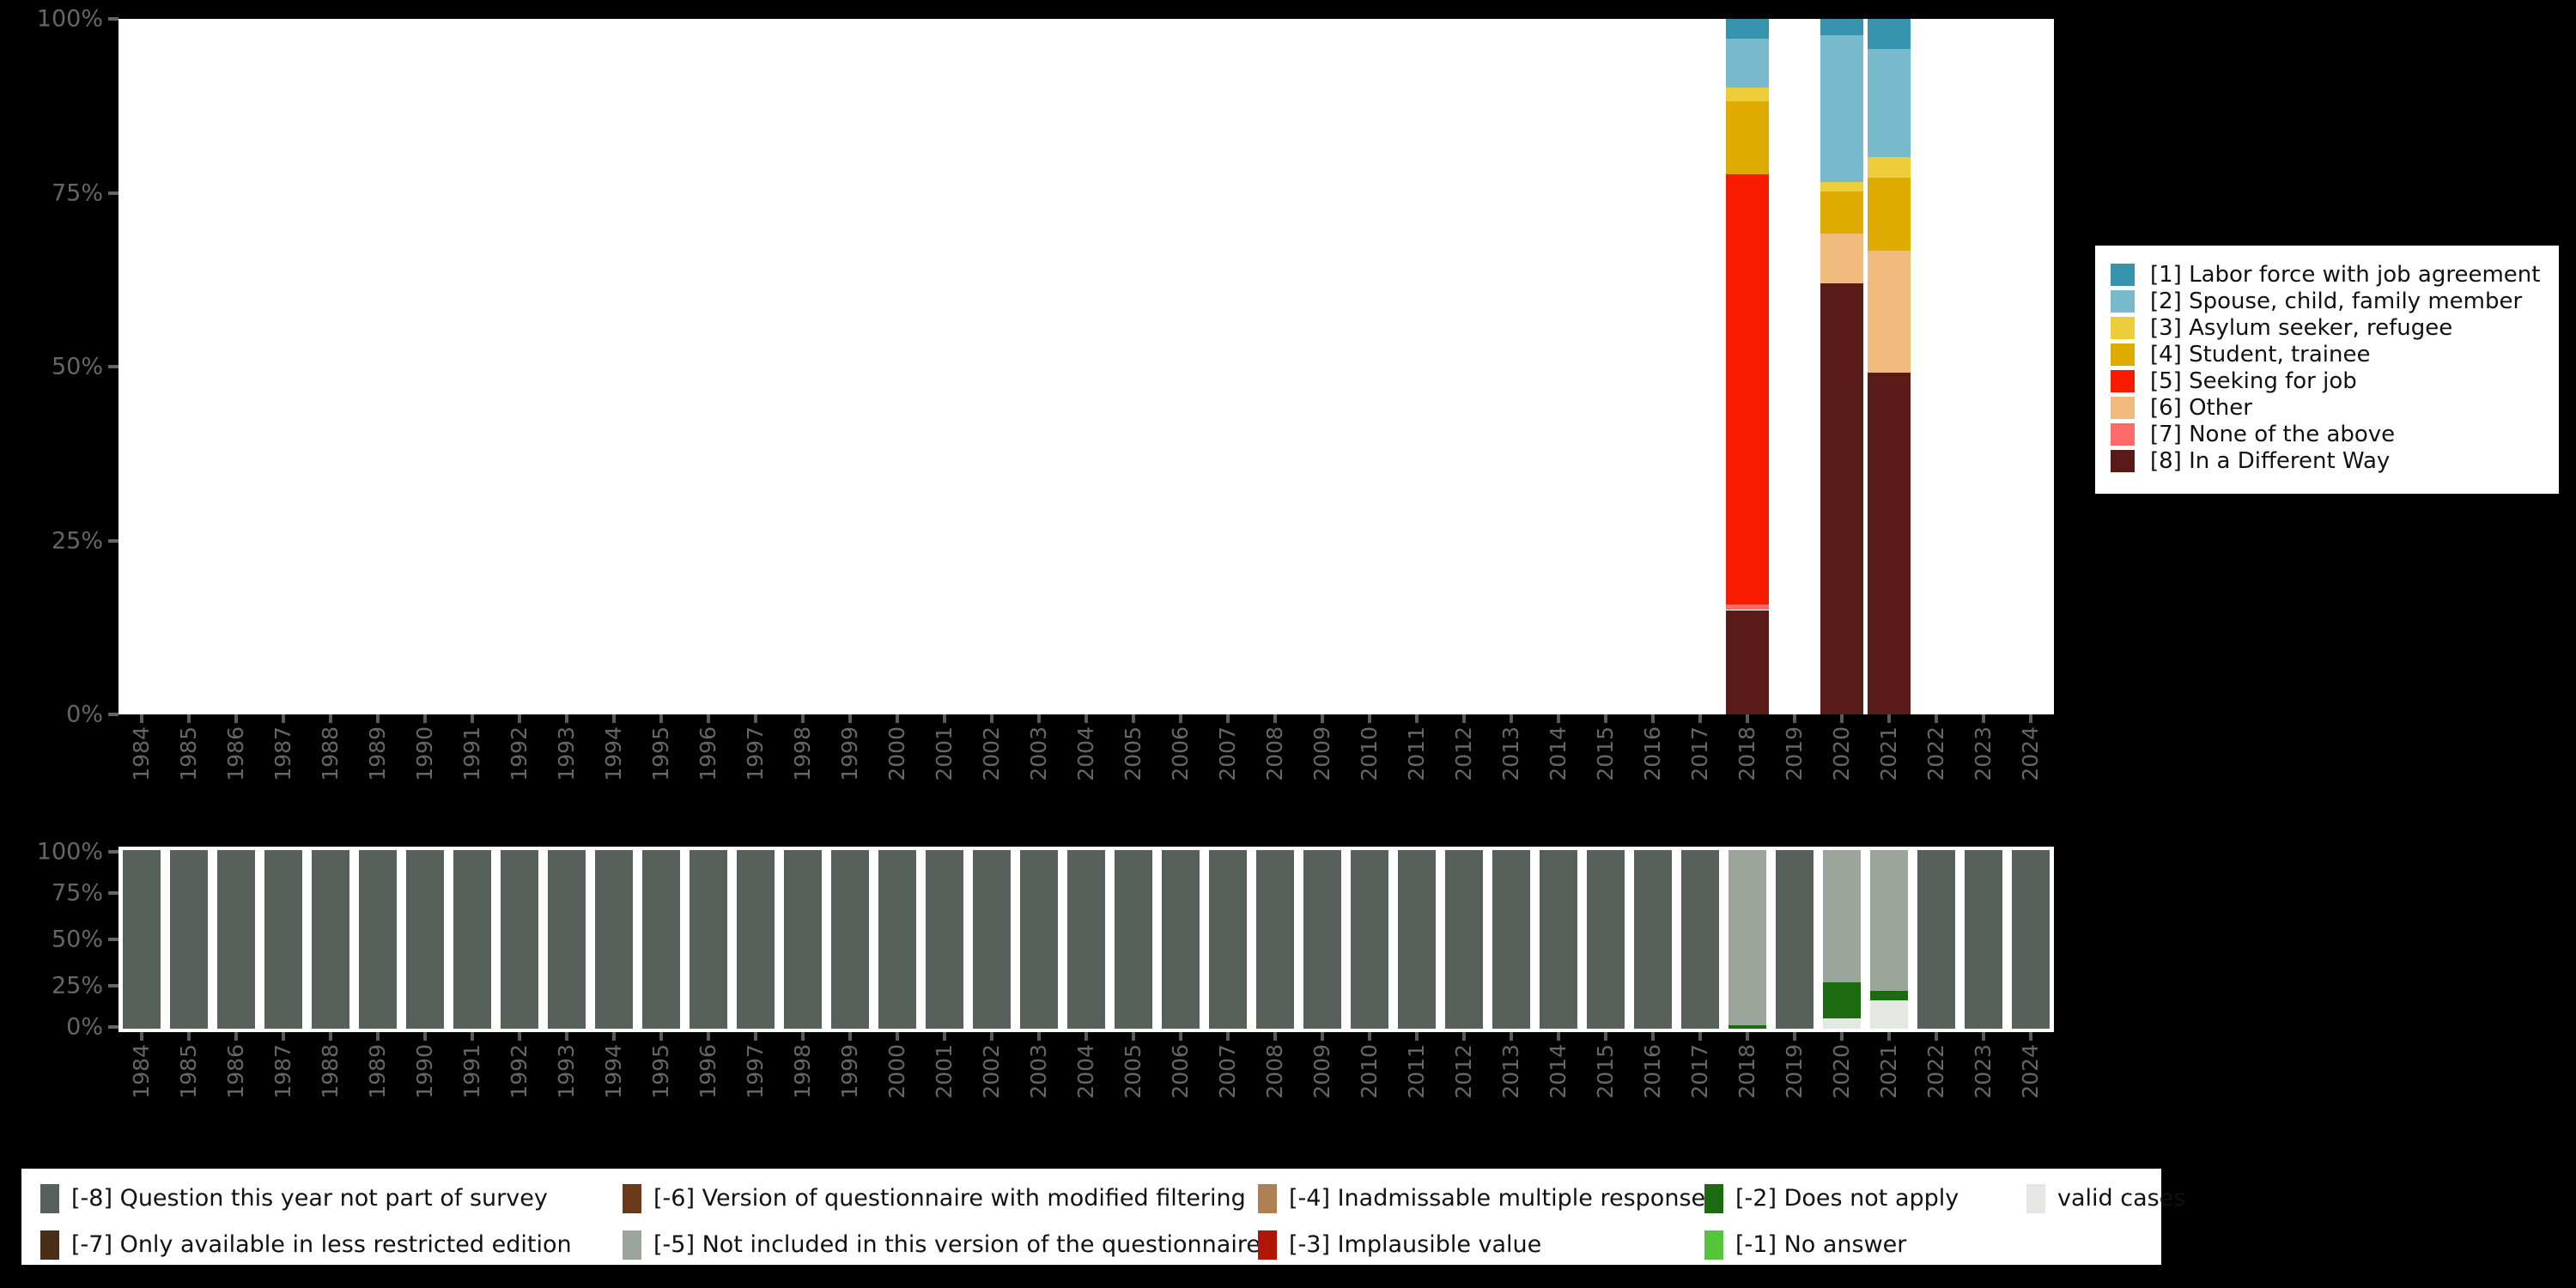 The height and width of the screenshot is (1288, 2576). Describe the element at coordinates (2335, 327) in the screenshot. I see `legend-item: [3] Asylum seeker, refugee` at that location.